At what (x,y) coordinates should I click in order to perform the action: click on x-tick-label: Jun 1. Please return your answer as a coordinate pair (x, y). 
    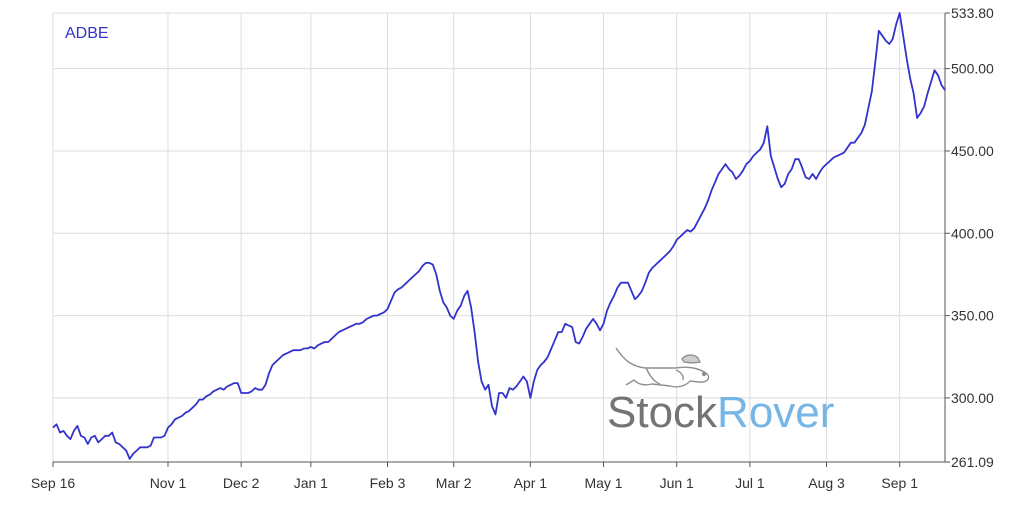
    Looking at the image, I should click on (677, 483).